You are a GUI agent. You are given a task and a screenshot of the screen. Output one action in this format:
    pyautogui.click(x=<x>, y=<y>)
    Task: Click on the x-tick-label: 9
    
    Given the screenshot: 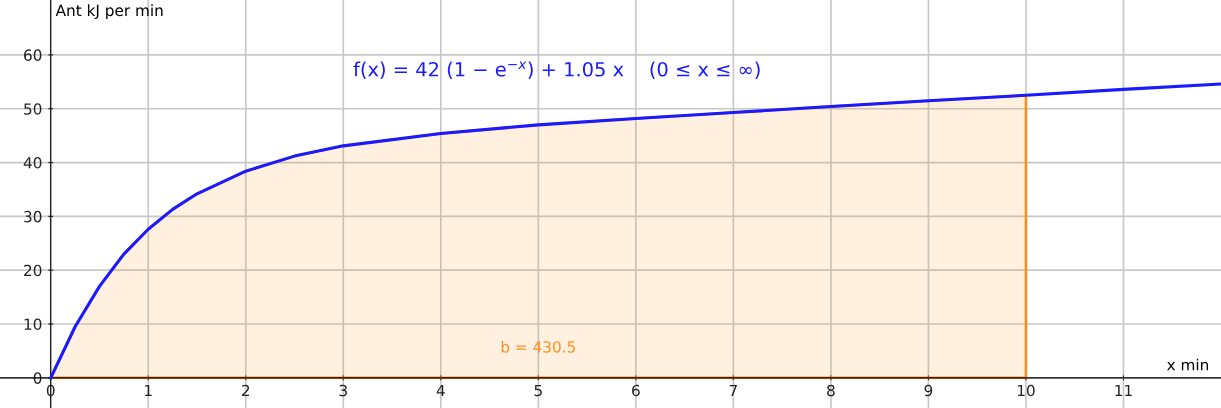 What is the action you would take?
    pyautogui.click(x=928, y=390)
    